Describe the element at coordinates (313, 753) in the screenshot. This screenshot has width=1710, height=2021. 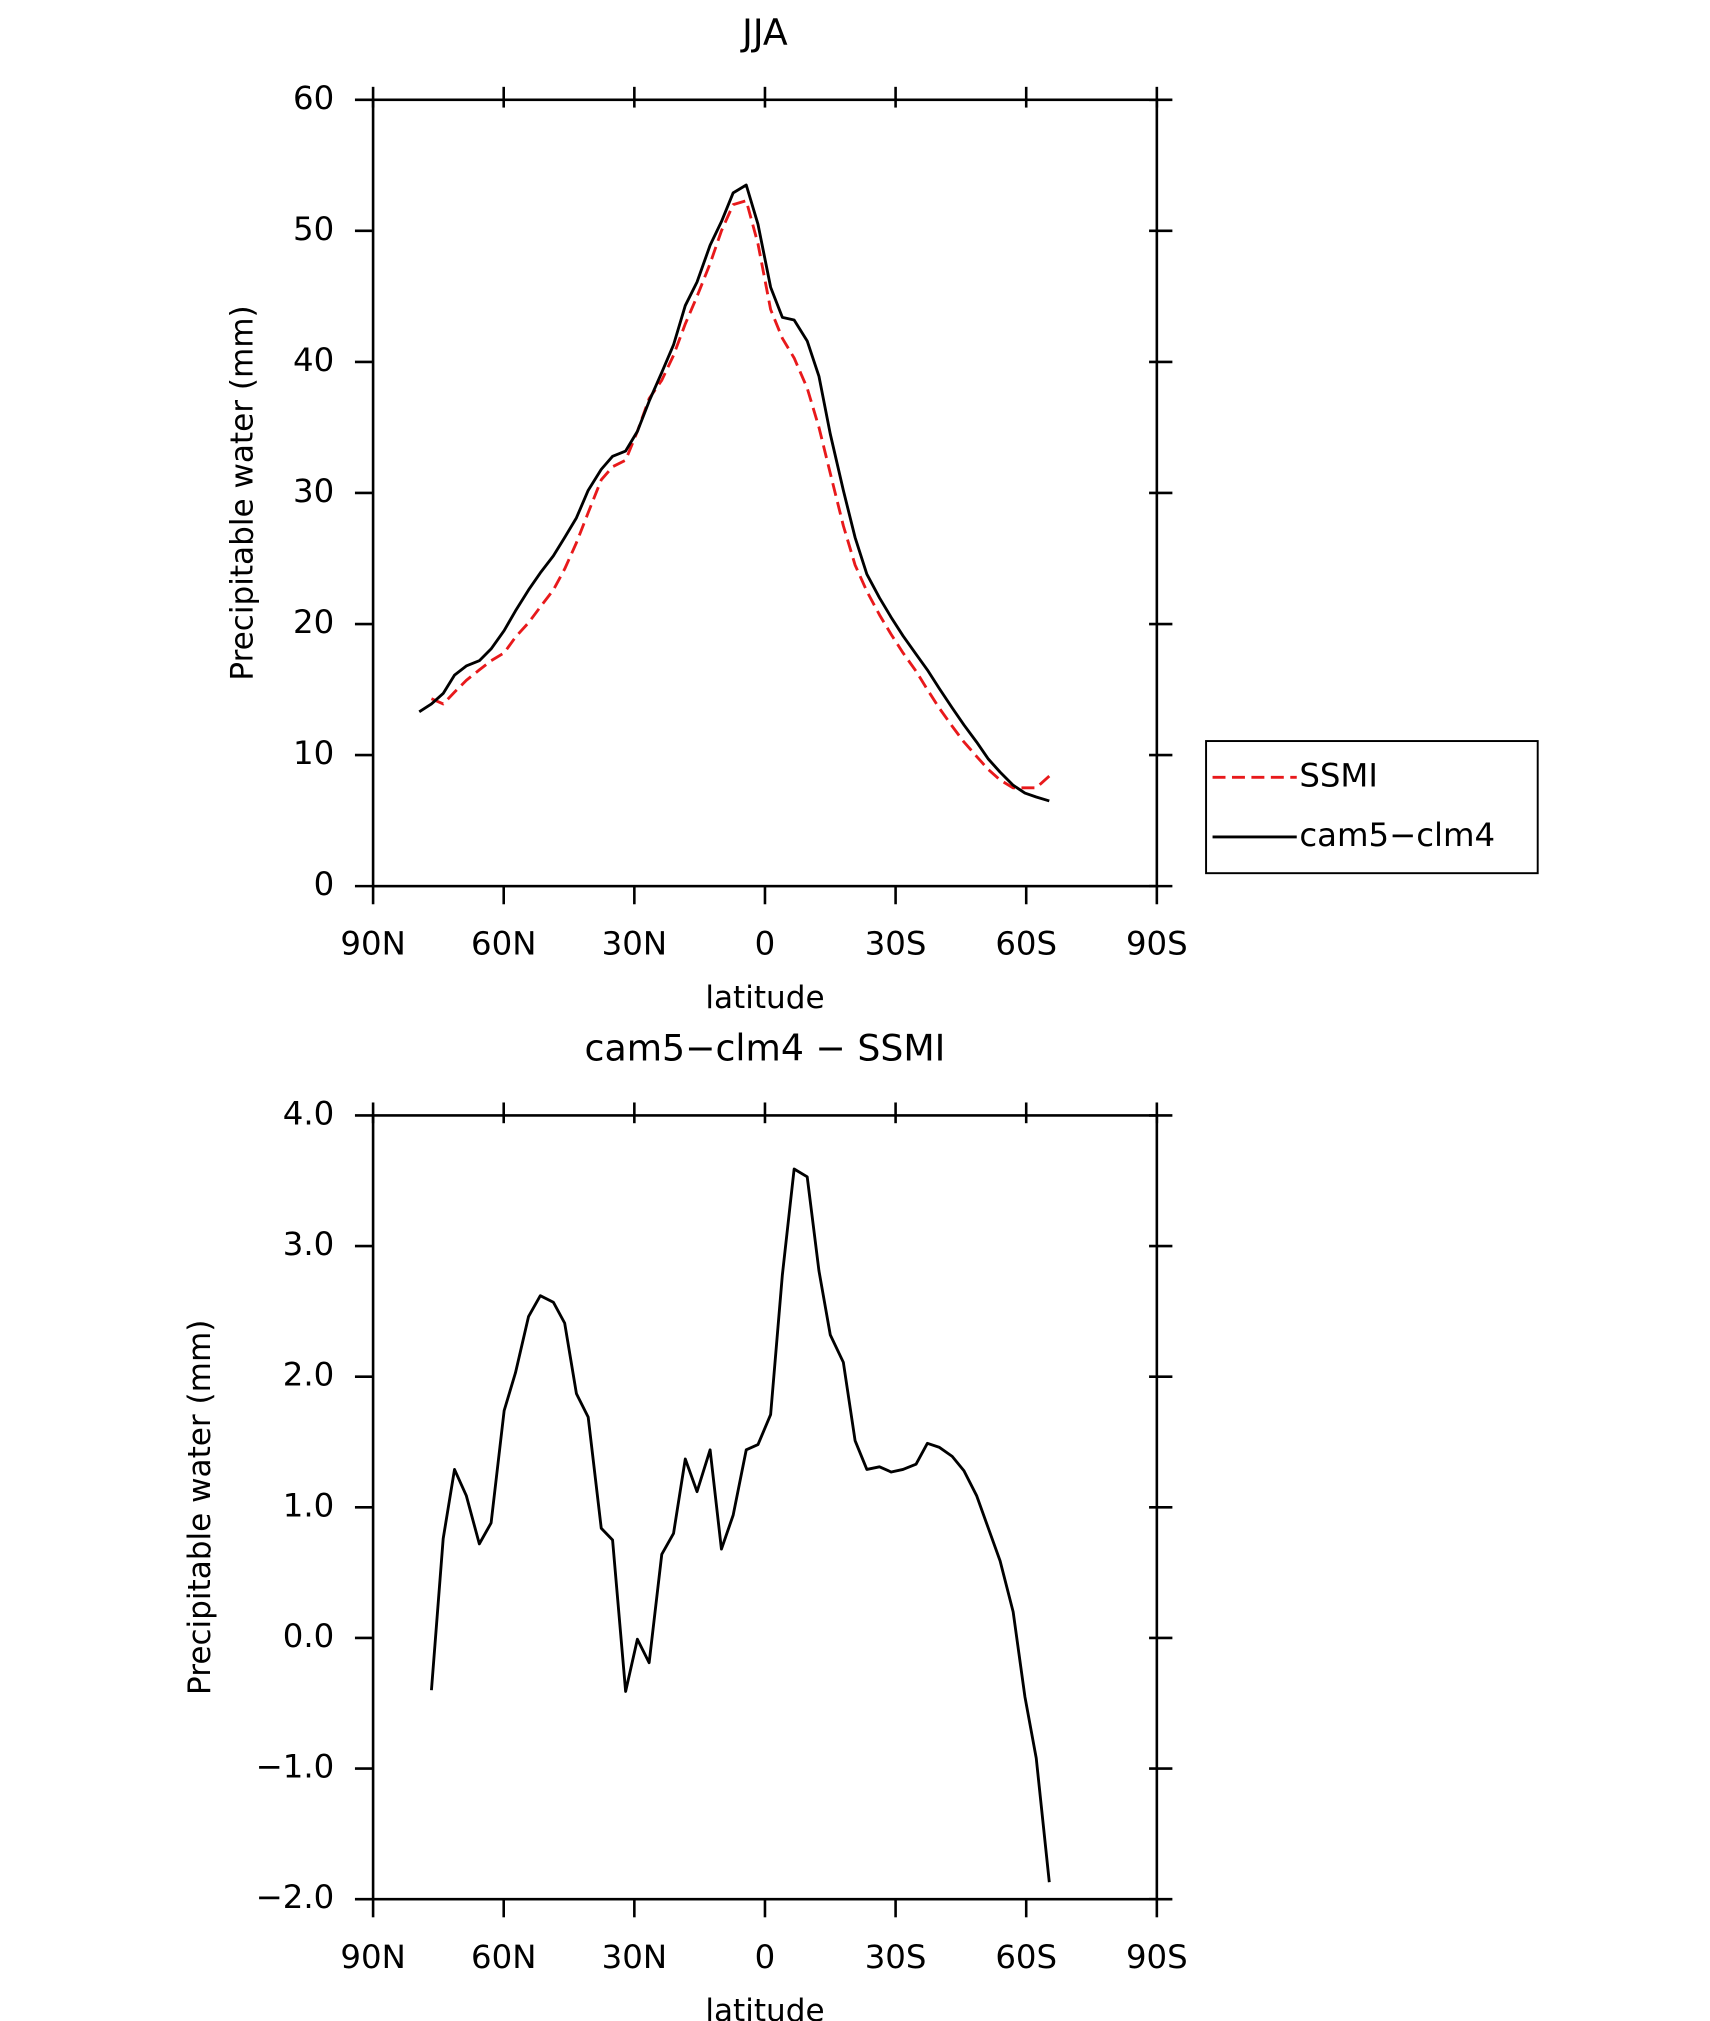
I see `y-tick-label: 10` at that location.